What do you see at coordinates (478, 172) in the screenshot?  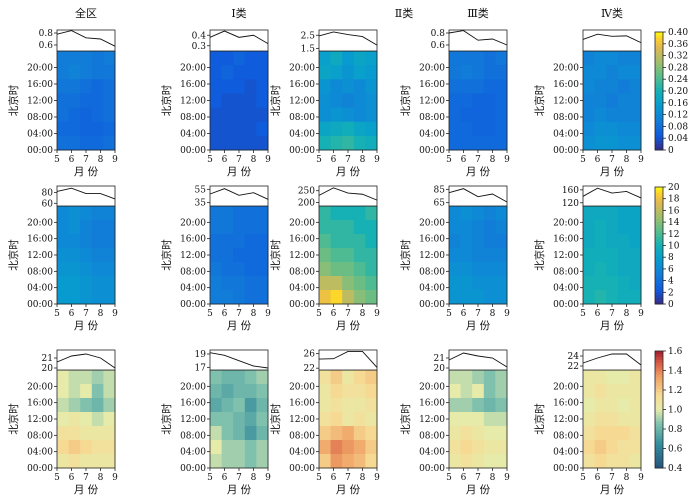 I see `xlabel-r1c4: 月 份` at bounding box center [478, 172].